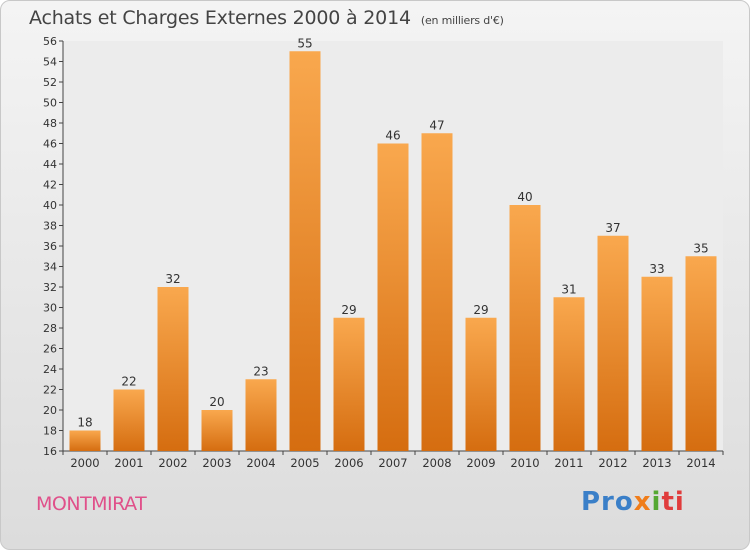  Describe the element at coordinates (304, 463) in the screenshot. I see `x-tick-label: 2005` at that location.